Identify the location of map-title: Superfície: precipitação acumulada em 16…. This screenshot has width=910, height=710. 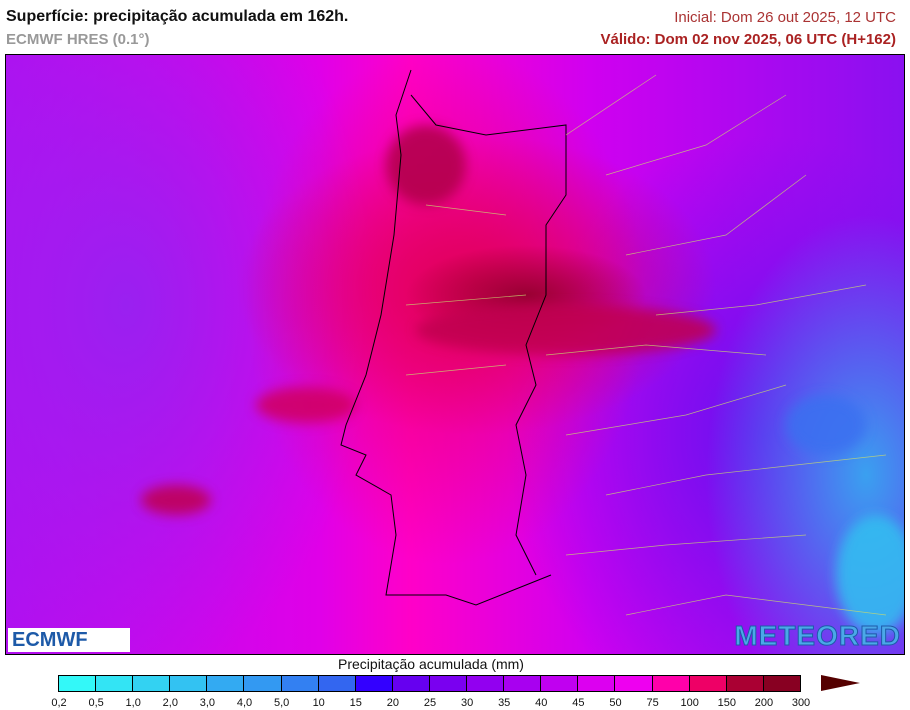
(177, 16).